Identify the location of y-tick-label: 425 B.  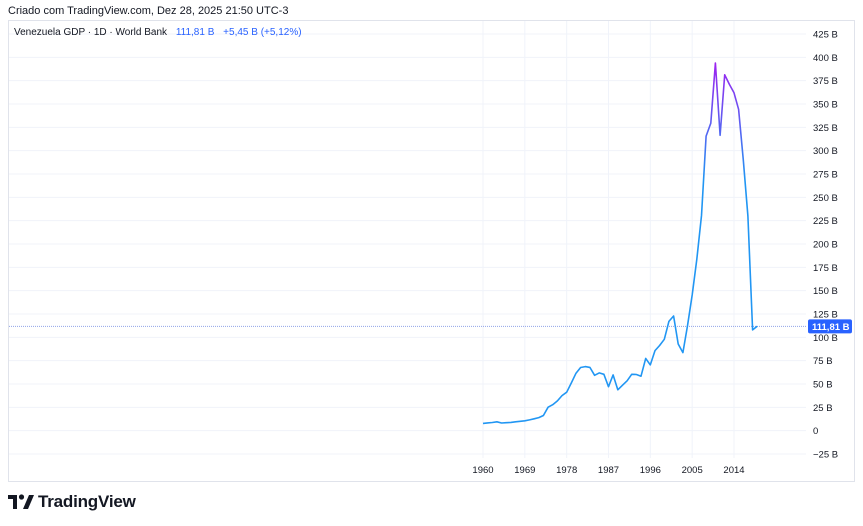
(825, 35).